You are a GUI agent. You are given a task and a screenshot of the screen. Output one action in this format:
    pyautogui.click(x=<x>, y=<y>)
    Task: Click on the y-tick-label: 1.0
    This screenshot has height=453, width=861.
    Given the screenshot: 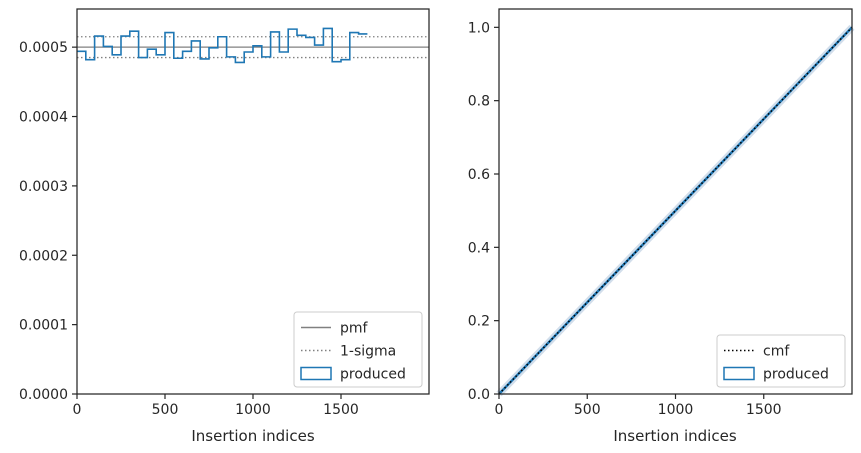 What is the action you would take?
    pyautogui.click(x=479, y=28)
    